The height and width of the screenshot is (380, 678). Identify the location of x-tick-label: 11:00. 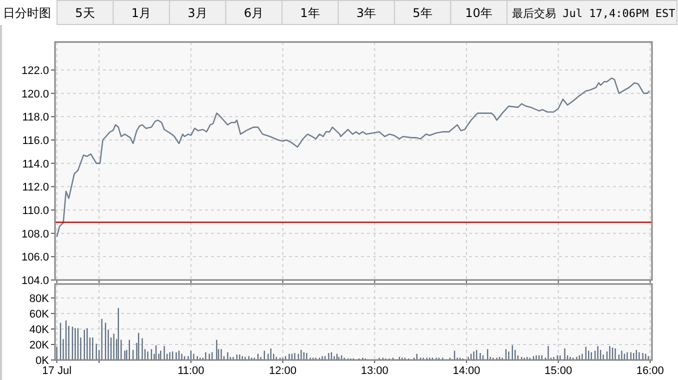
(191, 371).